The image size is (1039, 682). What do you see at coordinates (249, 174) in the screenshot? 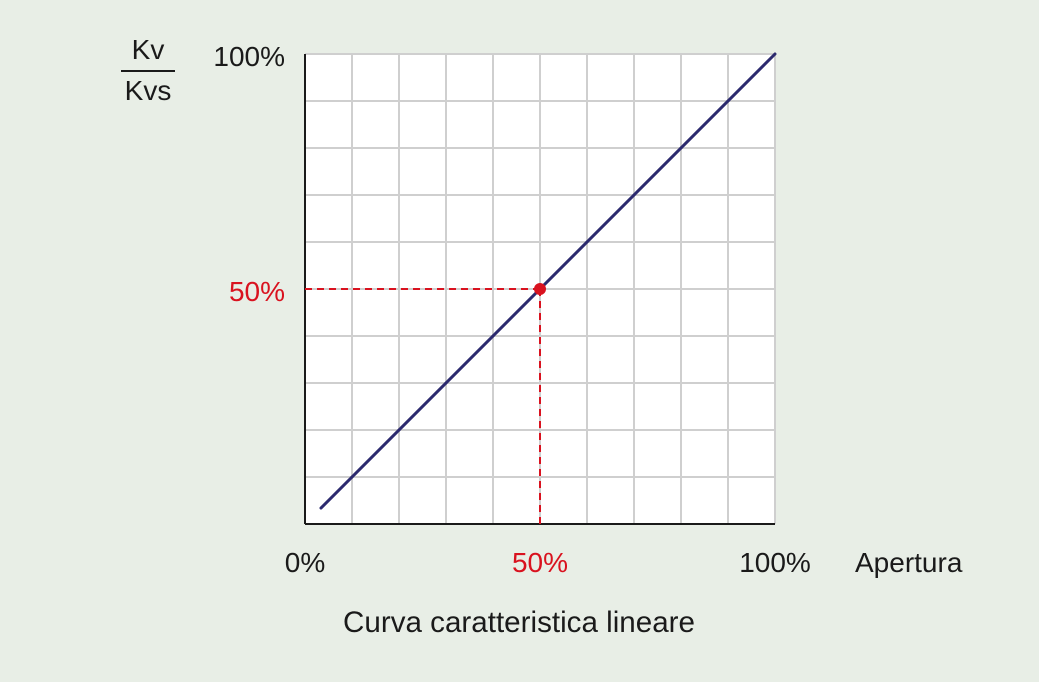
I see `y-tick-labels: 50% 100%` at bounding box center [249, 174].